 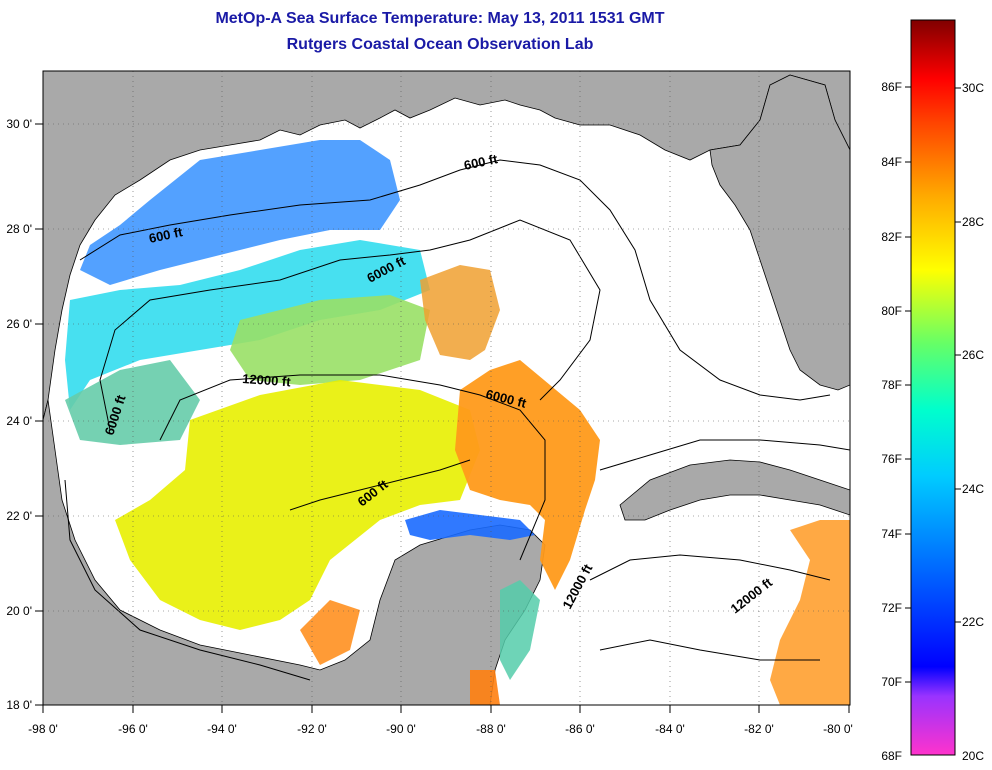 I want to click on colorbar-celsius-labels: 30C 28C 26C 24C 22C 20C, so click(x=973, y=422).